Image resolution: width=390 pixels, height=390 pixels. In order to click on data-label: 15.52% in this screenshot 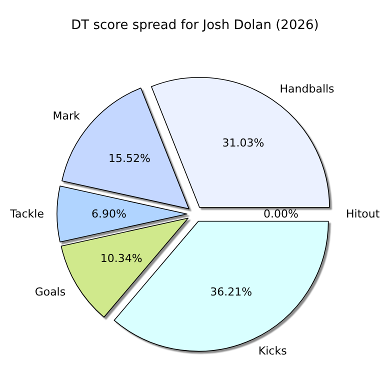, I will do `click(129, 158)`.